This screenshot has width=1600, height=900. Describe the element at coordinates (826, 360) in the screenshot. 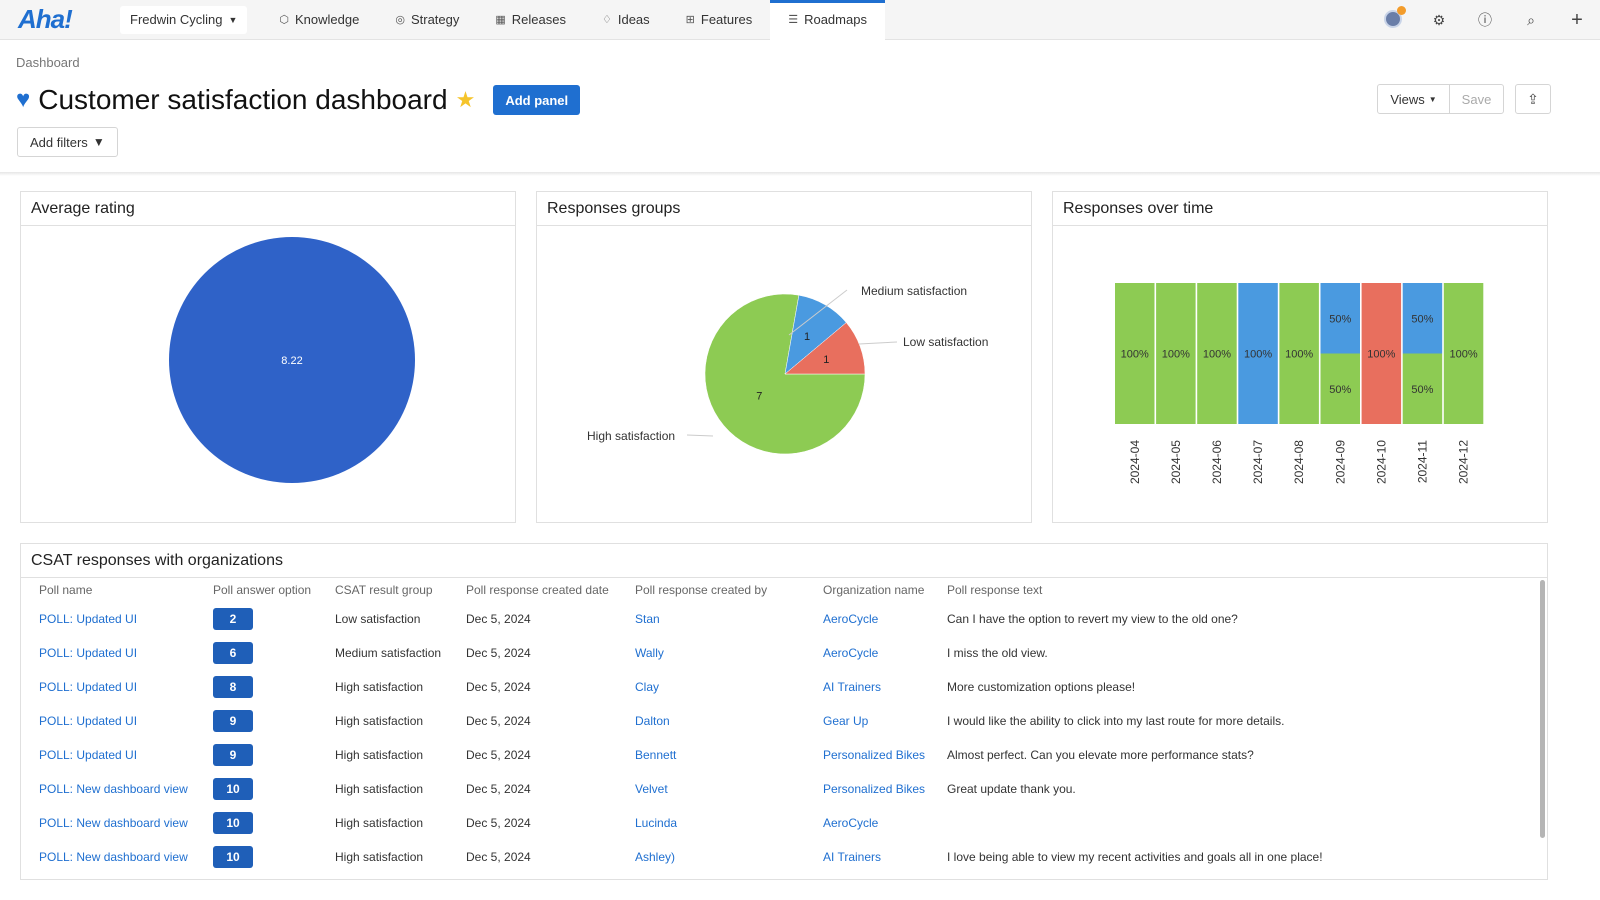

I see `pie-value-label: 1` at that location.